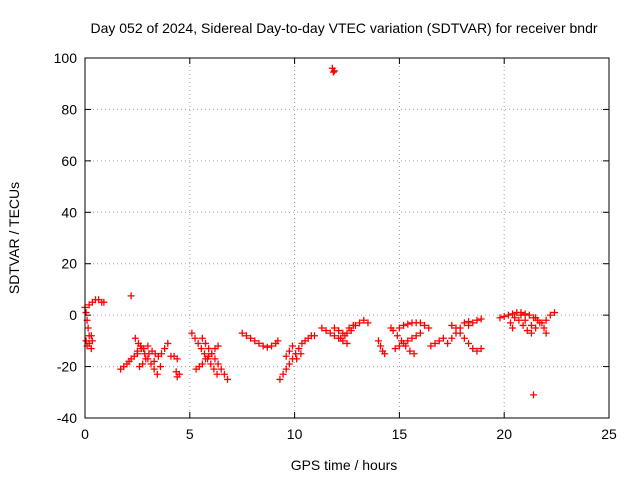 This screenshot has height=480, width=640. I want to click on y-tick-label: 20, so click(69, 264).